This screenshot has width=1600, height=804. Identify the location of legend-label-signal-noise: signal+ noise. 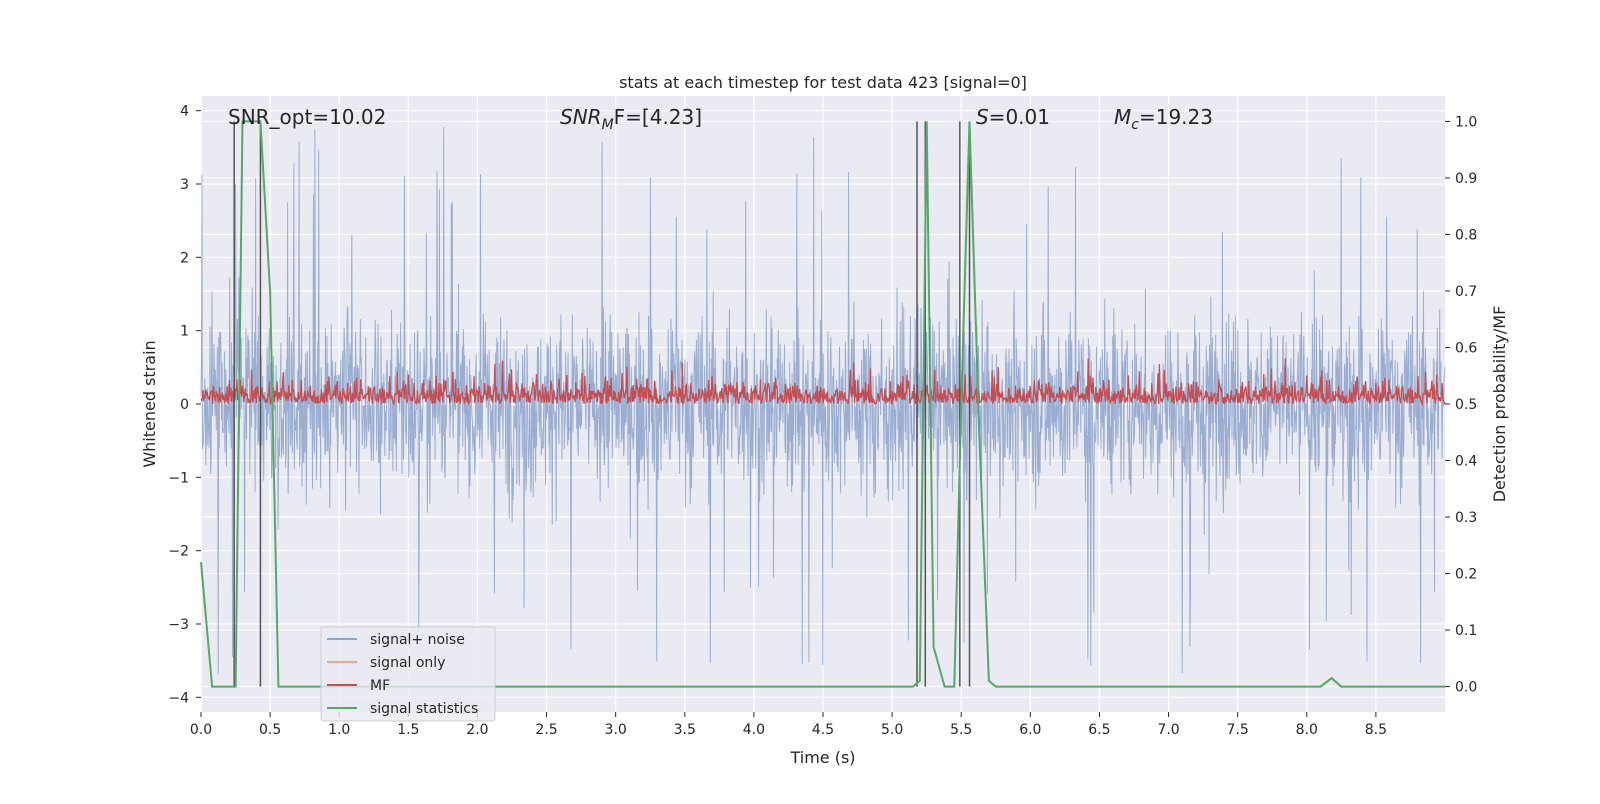
(417, 640).